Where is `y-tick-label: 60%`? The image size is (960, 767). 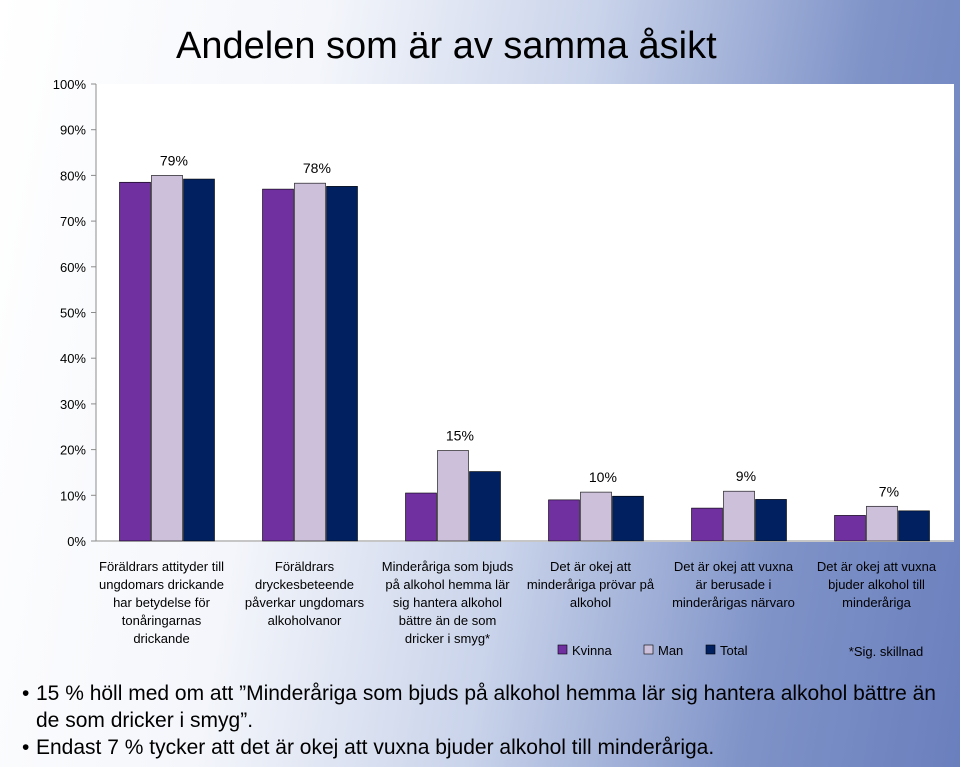 y-tick-label: 60% is located at coordinates (73, 267).